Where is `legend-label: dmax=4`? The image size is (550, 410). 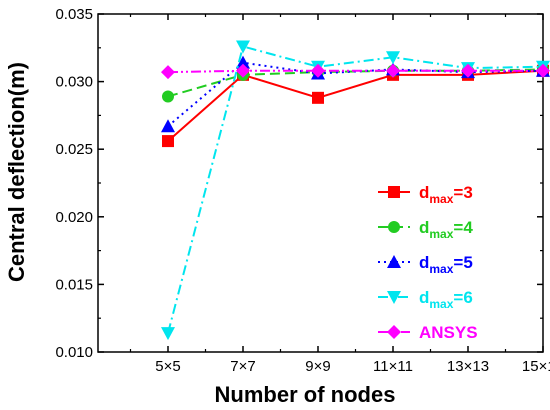 legend-label: dmax=4 is located at coordinates (446, 229).